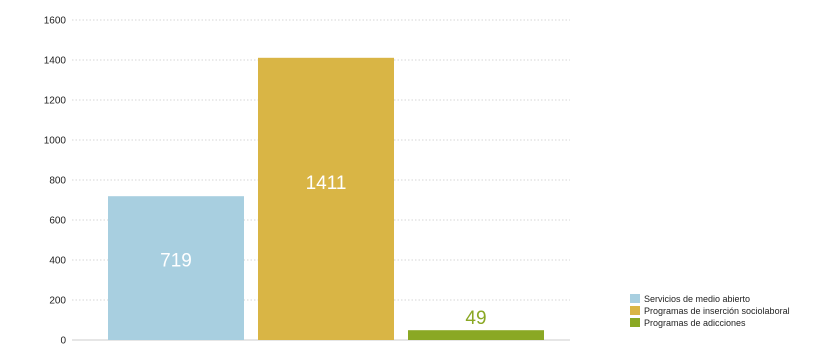 The image size is (819, 345). I want to click on bar-data-label: 49, so click(475, 318).